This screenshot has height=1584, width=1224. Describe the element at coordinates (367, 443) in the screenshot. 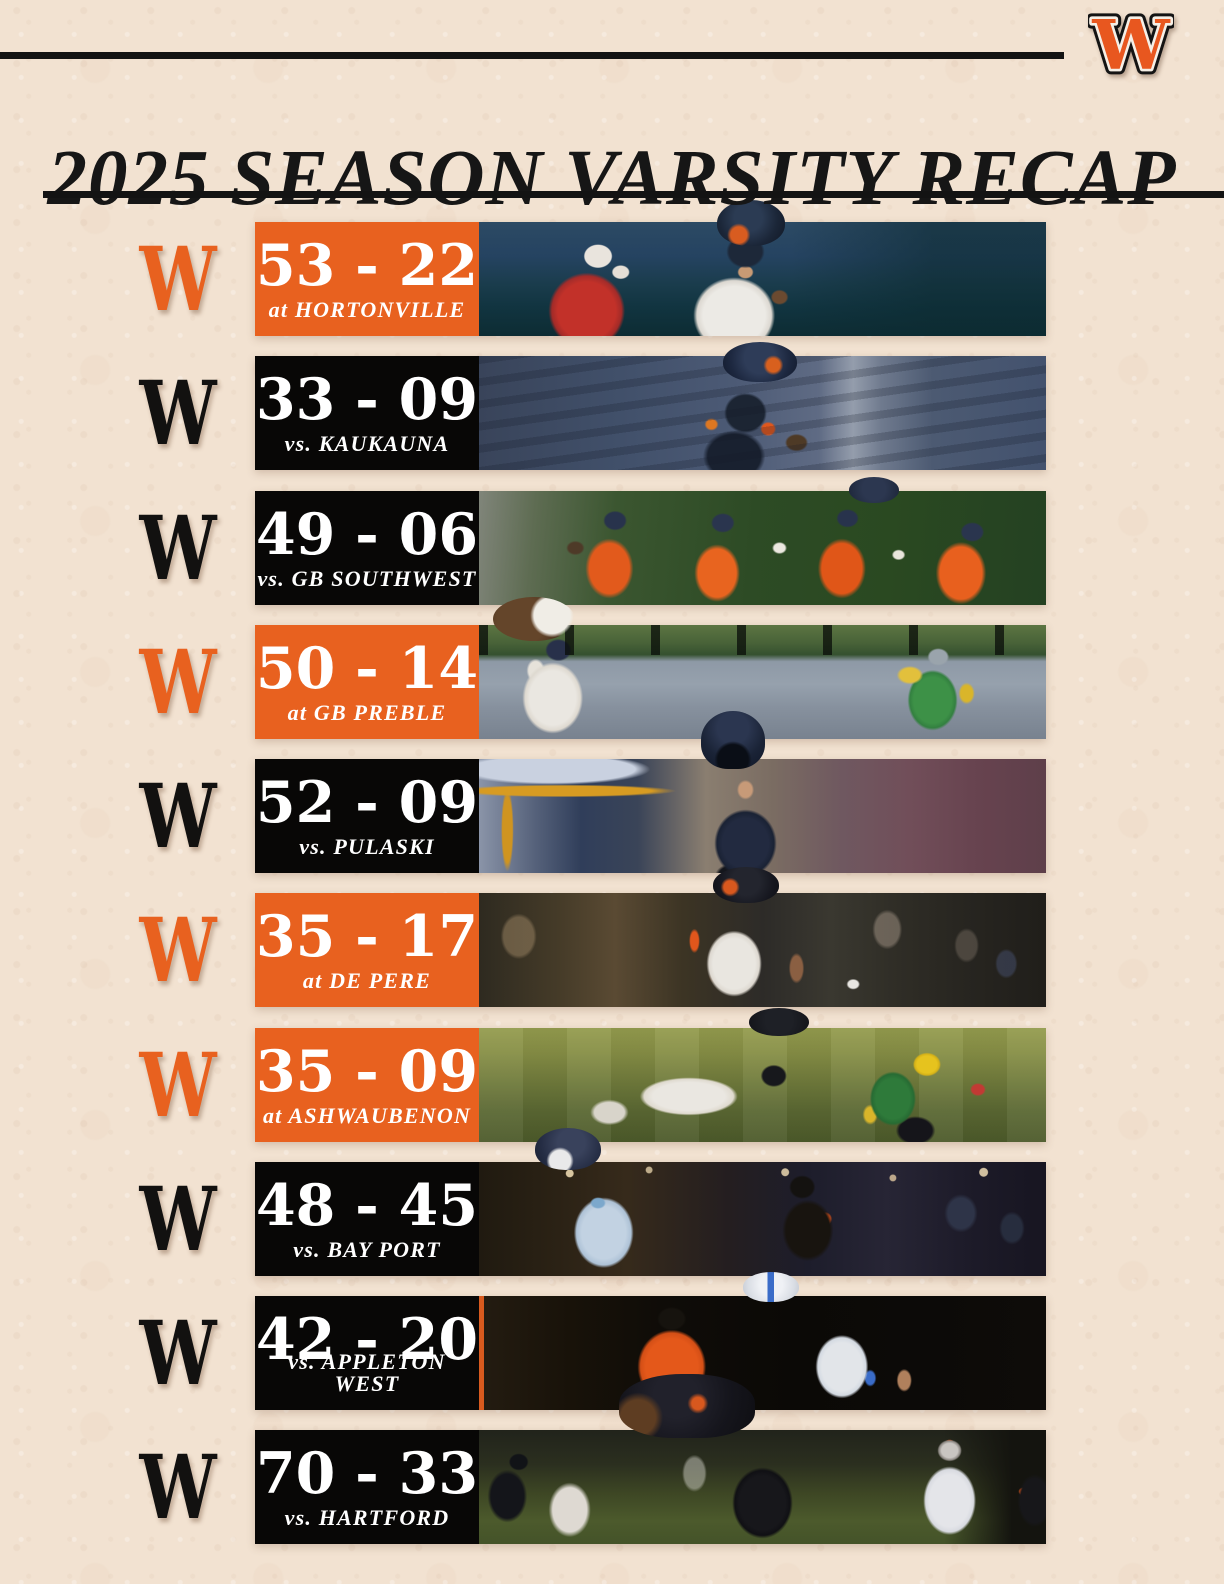

I see `opponent-text: vs. KAUKAUNA` at that location.